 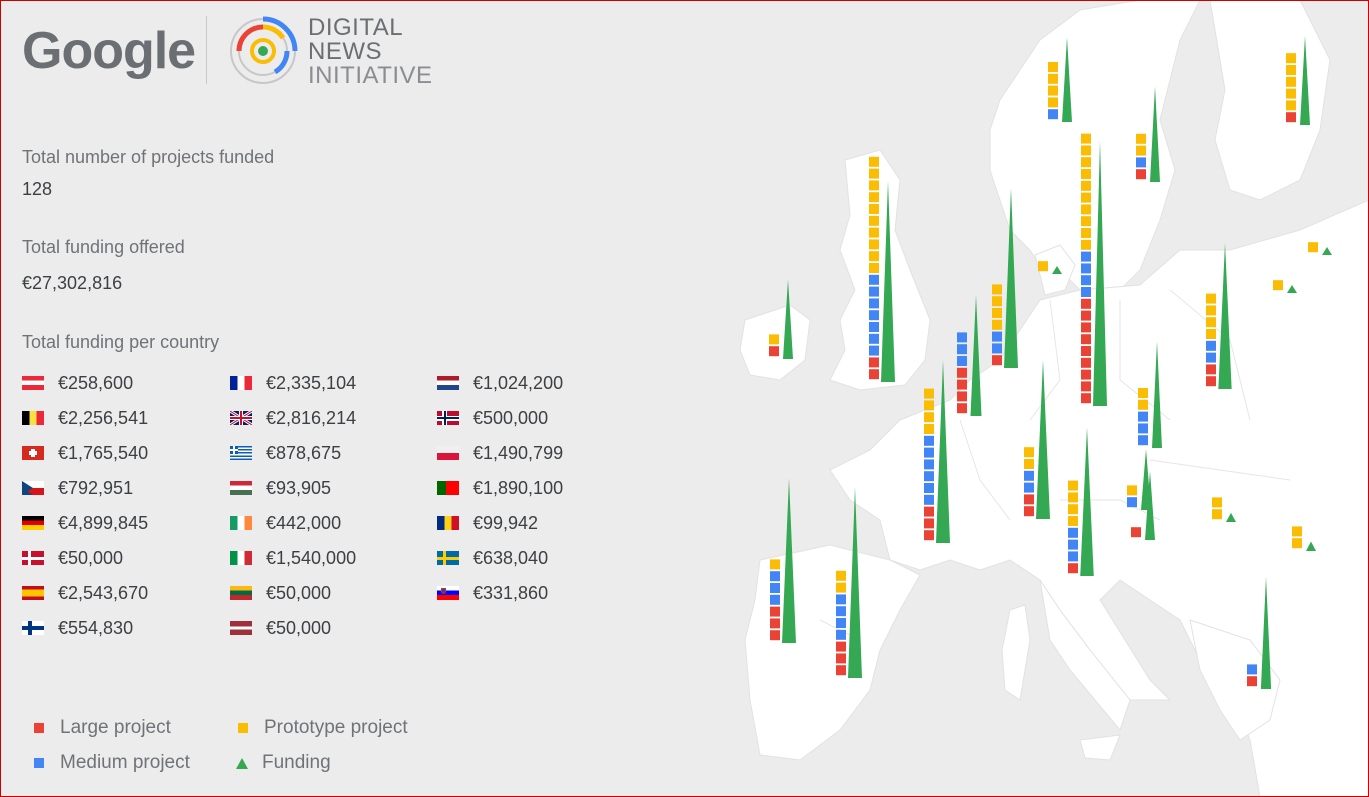 I want to click on sicily-landmass, so click(x=1100, y=747).